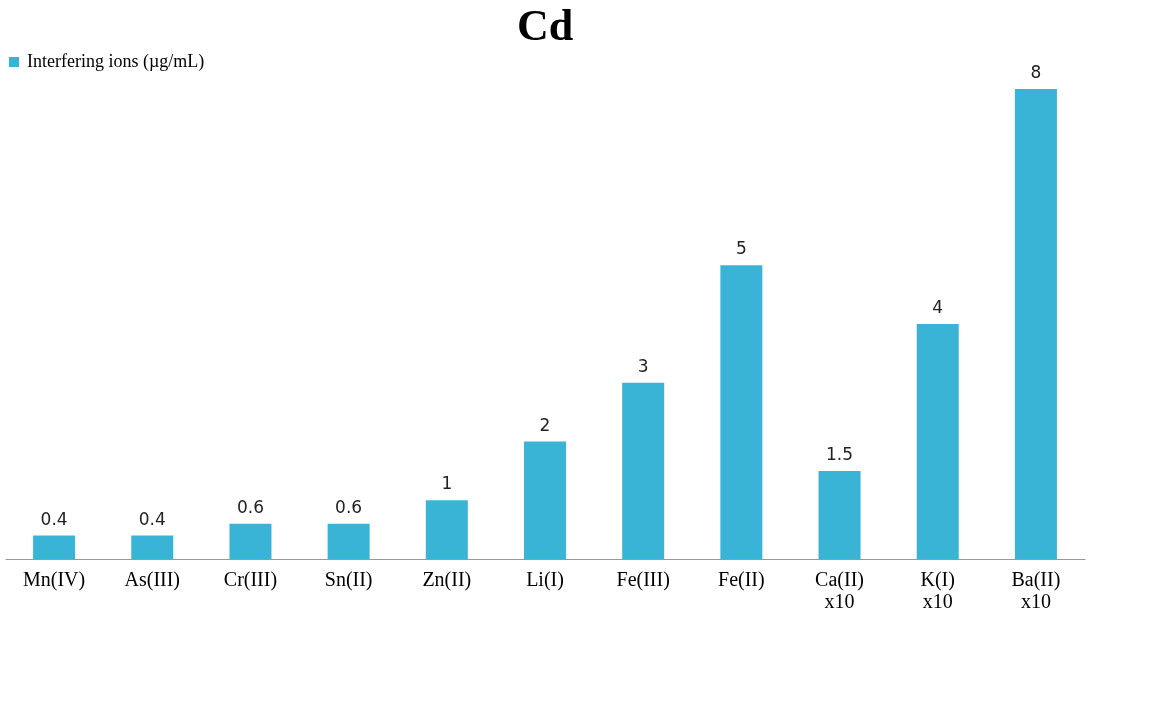 This screenshot has width=1149, height=711. Describe the element at coordinates (545, 25) in the screenshot. I see `chart-title: Cd` at that location.